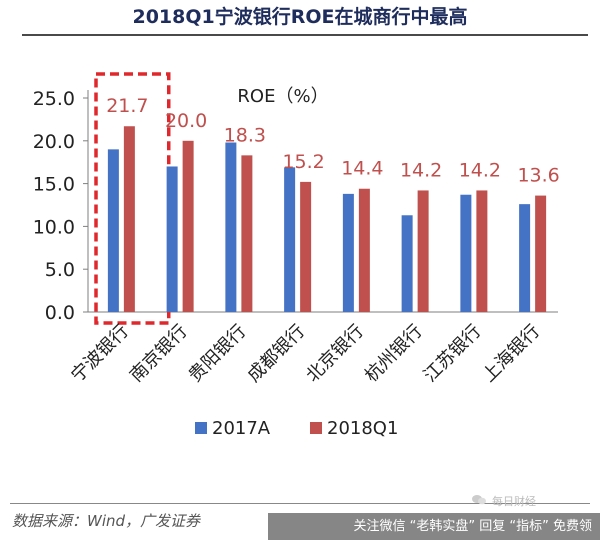  What do you see at coordinates (362, 428) in the screenshot?
I see `legend-label-1: 2018Q1` at bounding box center [362, 428].